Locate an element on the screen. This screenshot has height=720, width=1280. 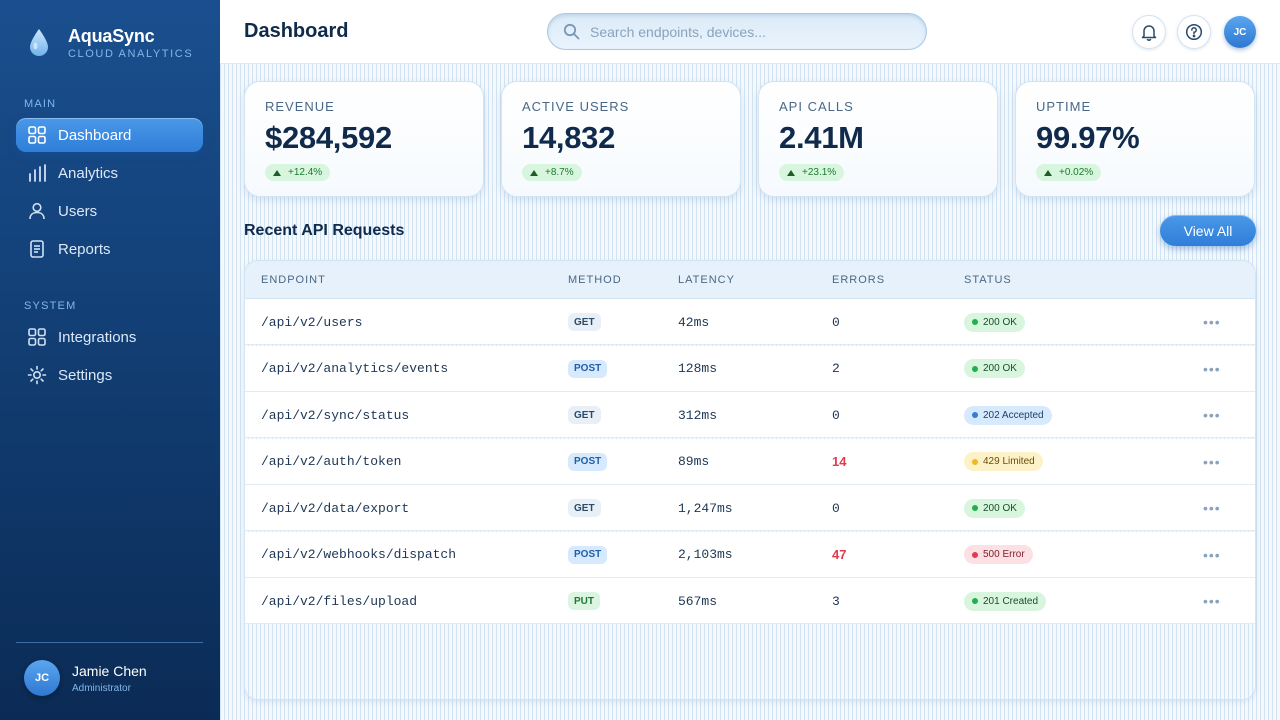
stat-delta-badge: +12.4% is located at coordinates (298, 172).